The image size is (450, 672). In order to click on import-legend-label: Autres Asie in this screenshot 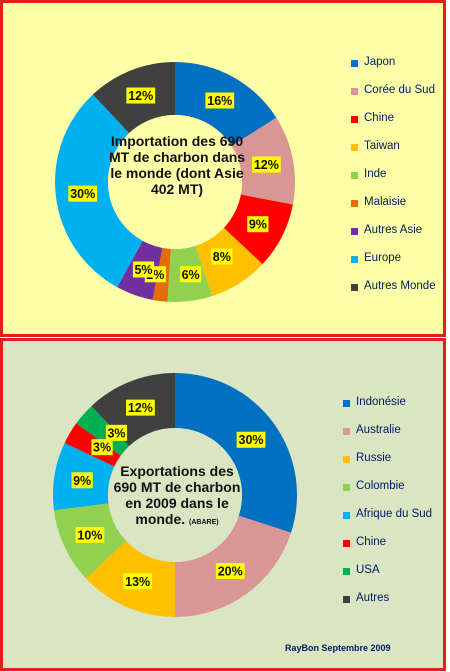, I will do `click(393, 230)`.